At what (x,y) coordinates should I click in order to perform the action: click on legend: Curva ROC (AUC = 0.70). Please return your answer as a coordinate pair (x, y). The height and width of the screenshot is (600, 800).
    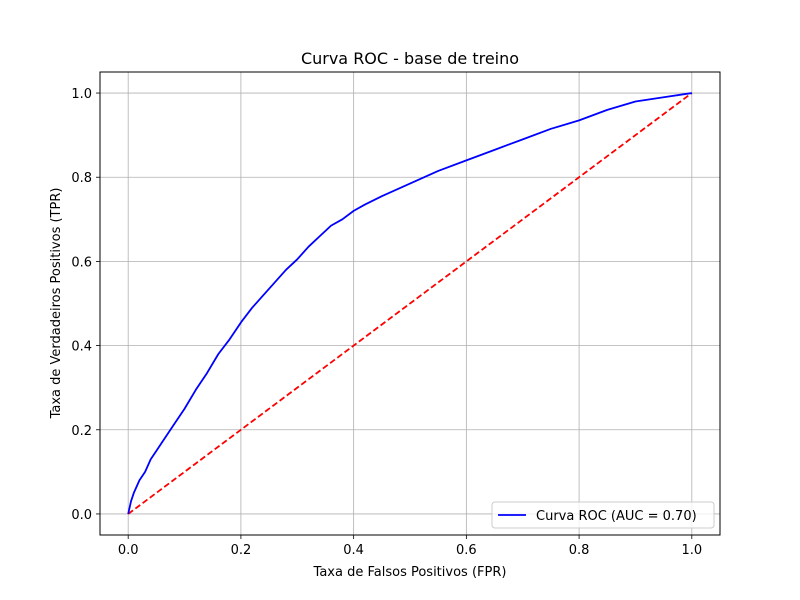
    Looking at the image, I should click on (603, 515).